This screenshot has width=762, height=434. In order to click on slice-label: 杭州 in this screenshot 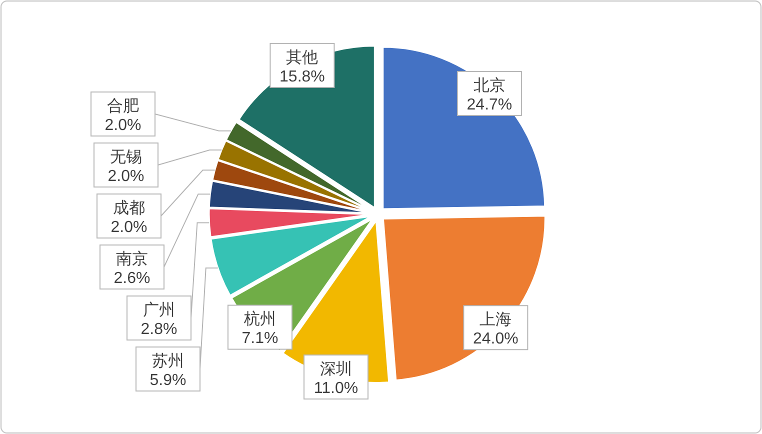, I will do `click(259, 319)`.